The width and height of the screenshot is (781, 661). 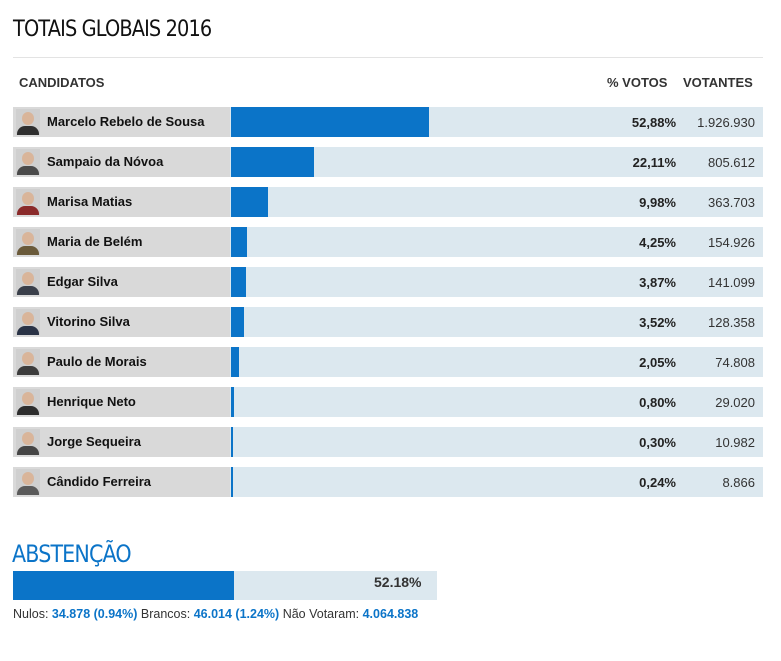 What do you see at coordinates (97, 361) in the screenshot?
I see `candidate-name: Paulo de Morais` at bounding box center [97, 361].